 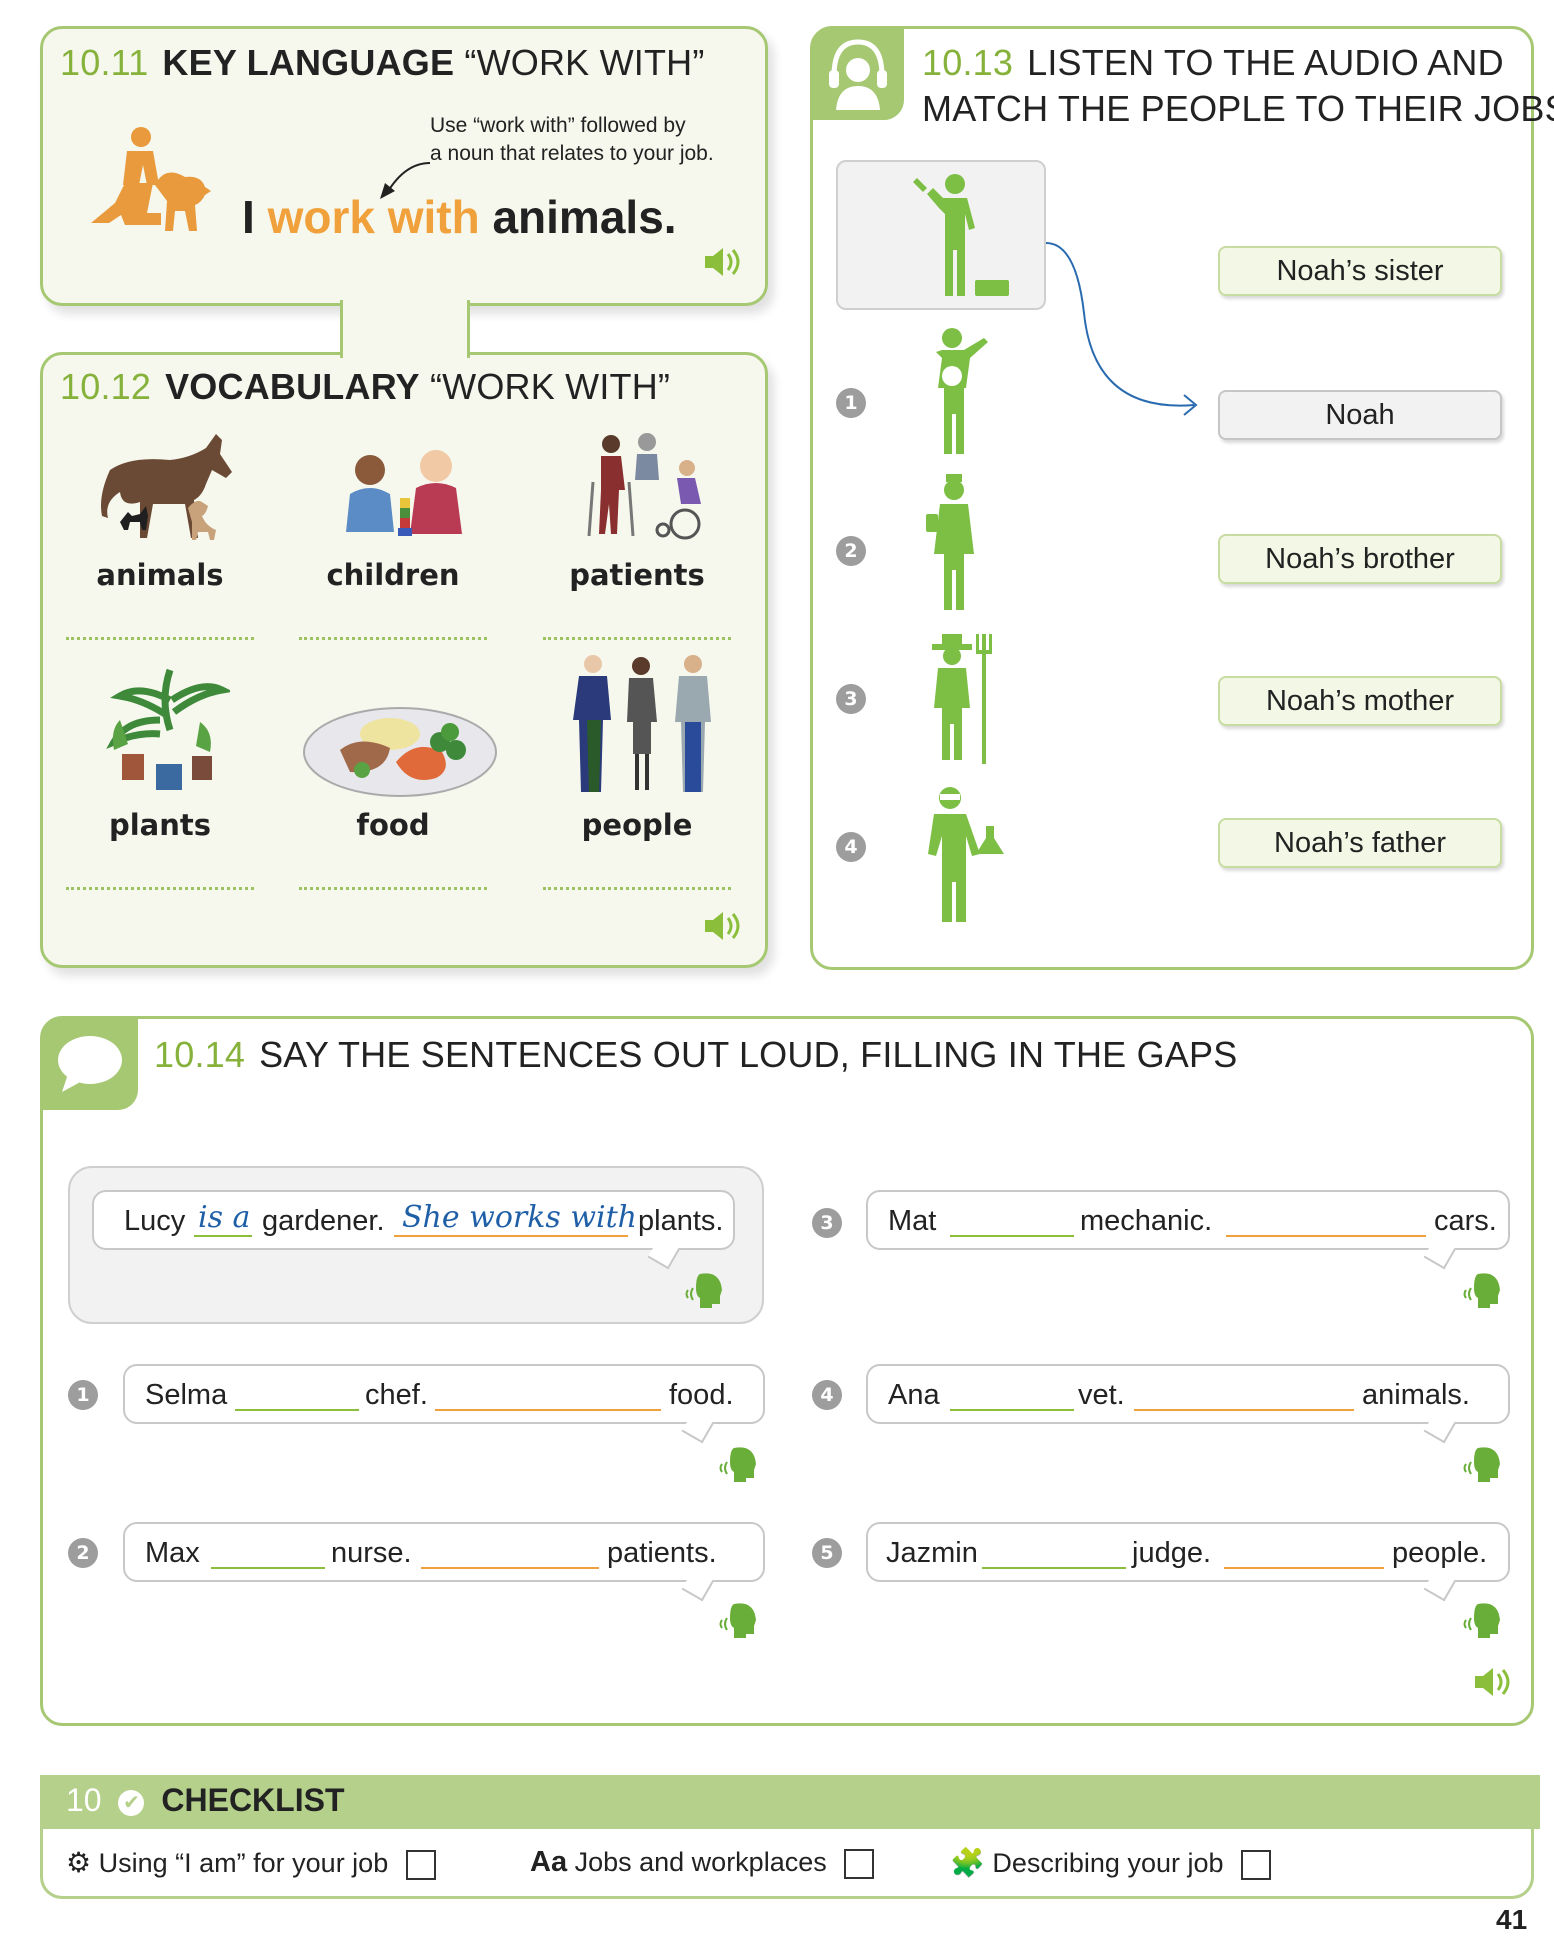 What do you see at coordinates (79, 1862) in the screenshot?
I see `gears-icon: ⚙` at bounding box center [79, 1862].